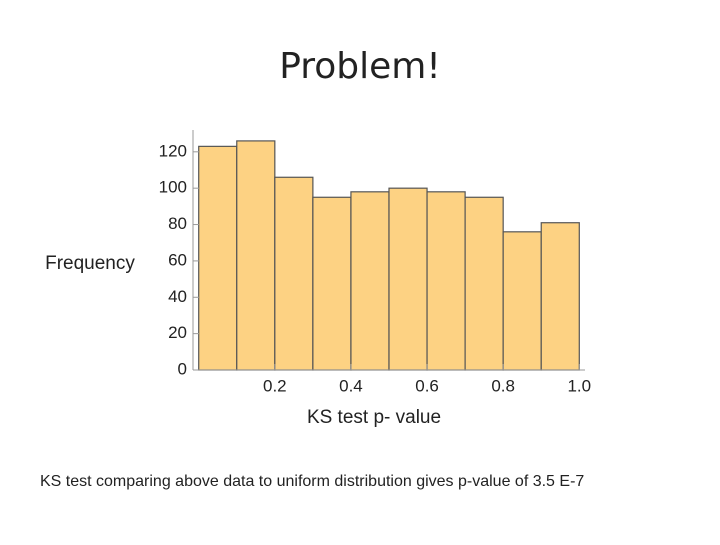  What do you see at coordinates (579, 385) in the screenshot?
I see `x-tick-label: 1.0` at bounding box center [579, 385].